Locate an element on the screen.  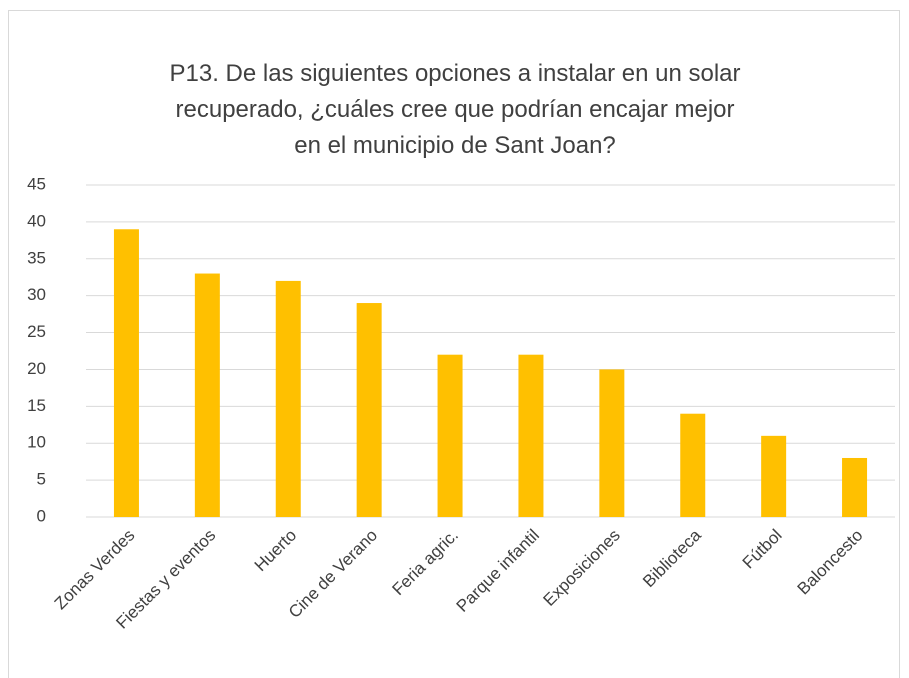
x-tick-label: Exposiciones is located at coordinates (582, 568).